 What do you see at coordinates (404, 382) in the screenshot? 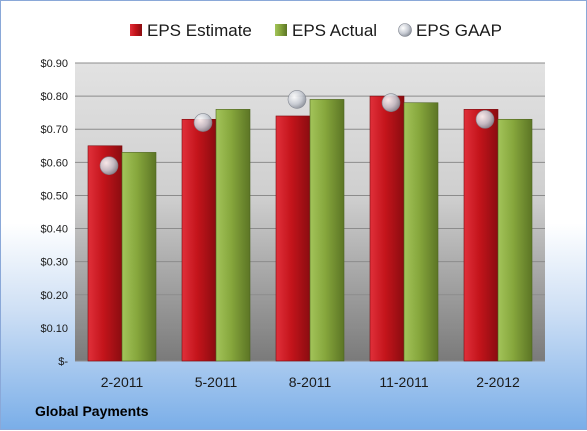
I see `x-category-label: 11-2011` at bounding box center [404, 382].